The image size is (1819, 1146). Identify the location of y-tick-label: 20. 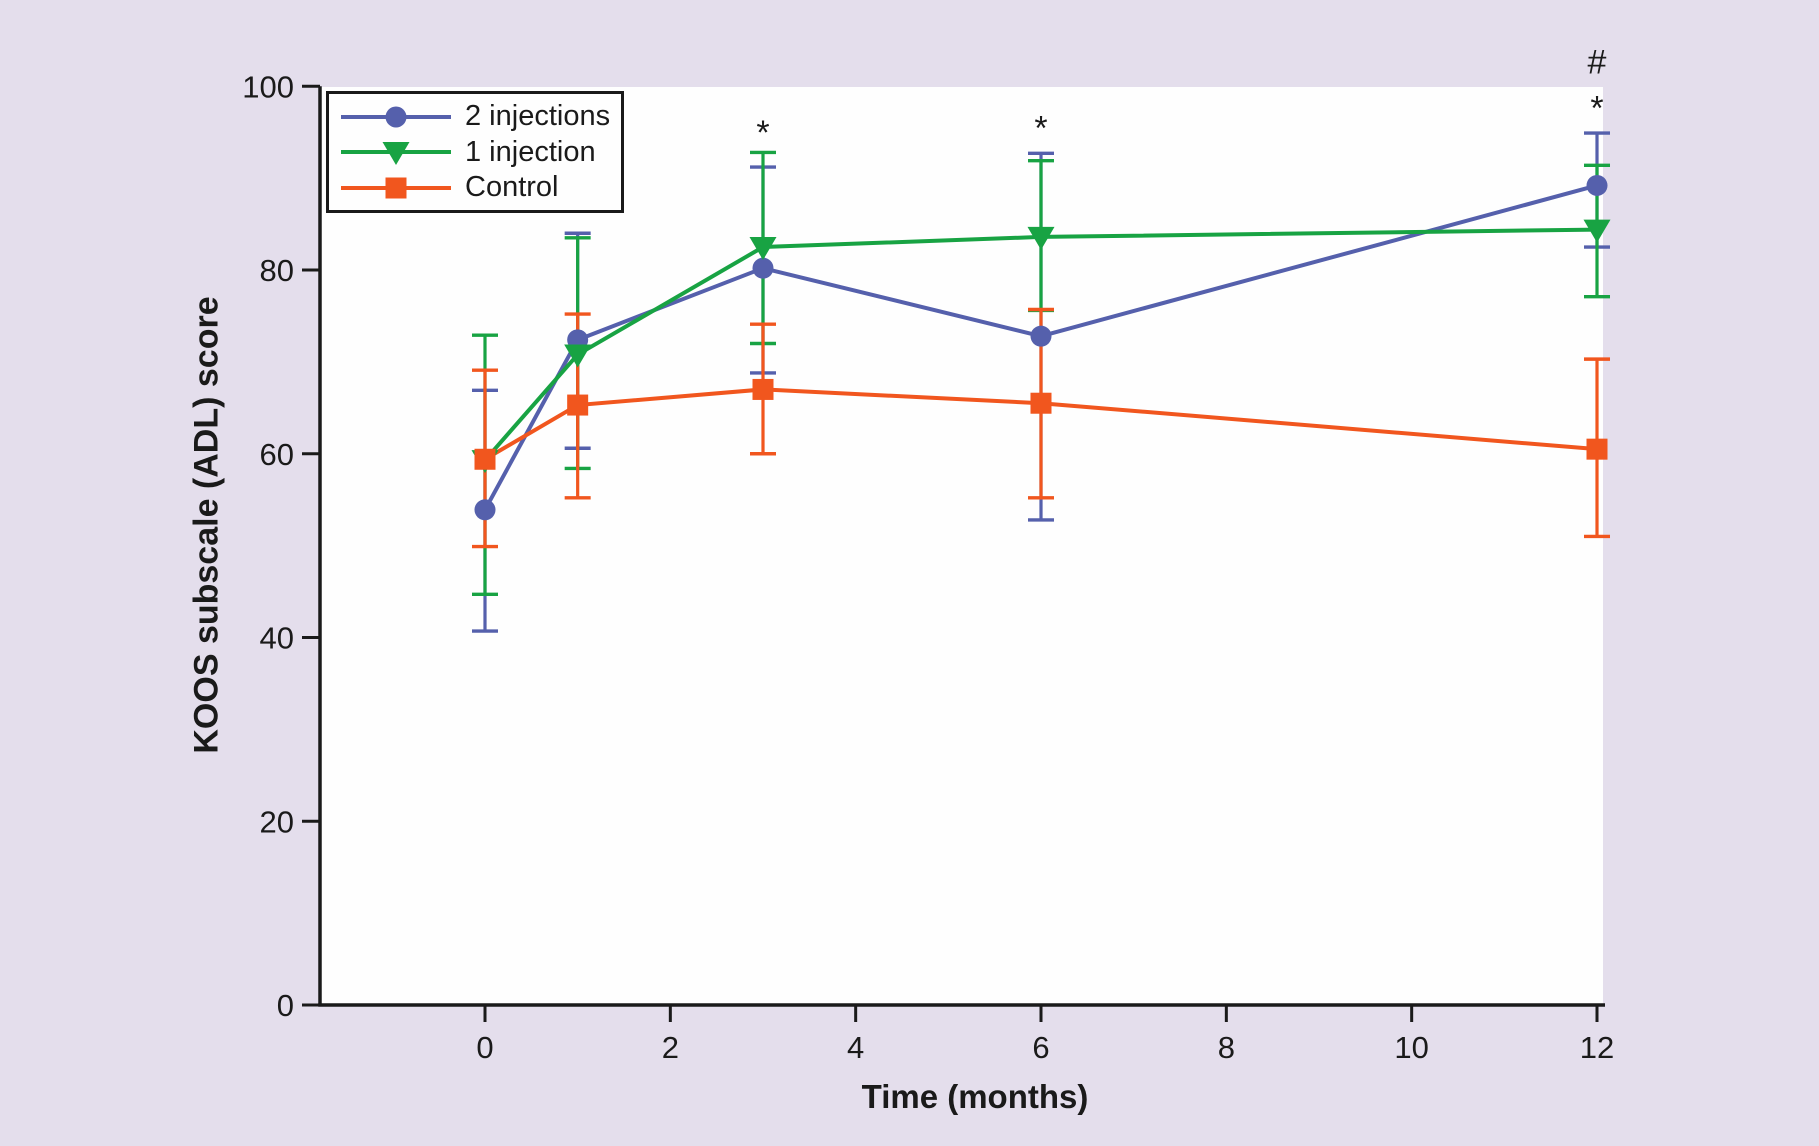
(277, 821).